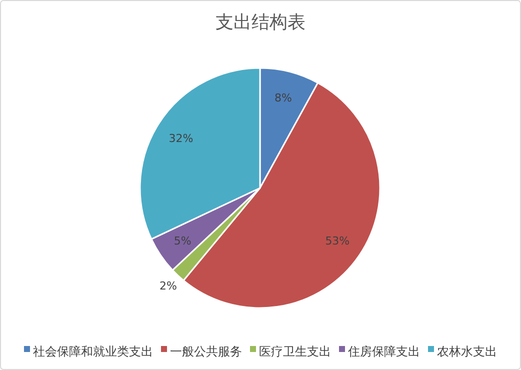 The width and height of the screenshot is (521, 370). I want to click on data-label: 2%, so click(168, 286).